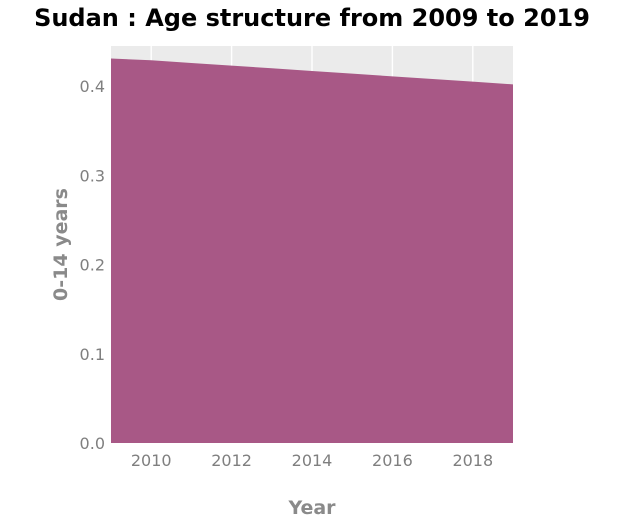  I want to click on y-axis-ticks: 0.0 0.1 0.2 0.3 0.4, so click(92, 265).